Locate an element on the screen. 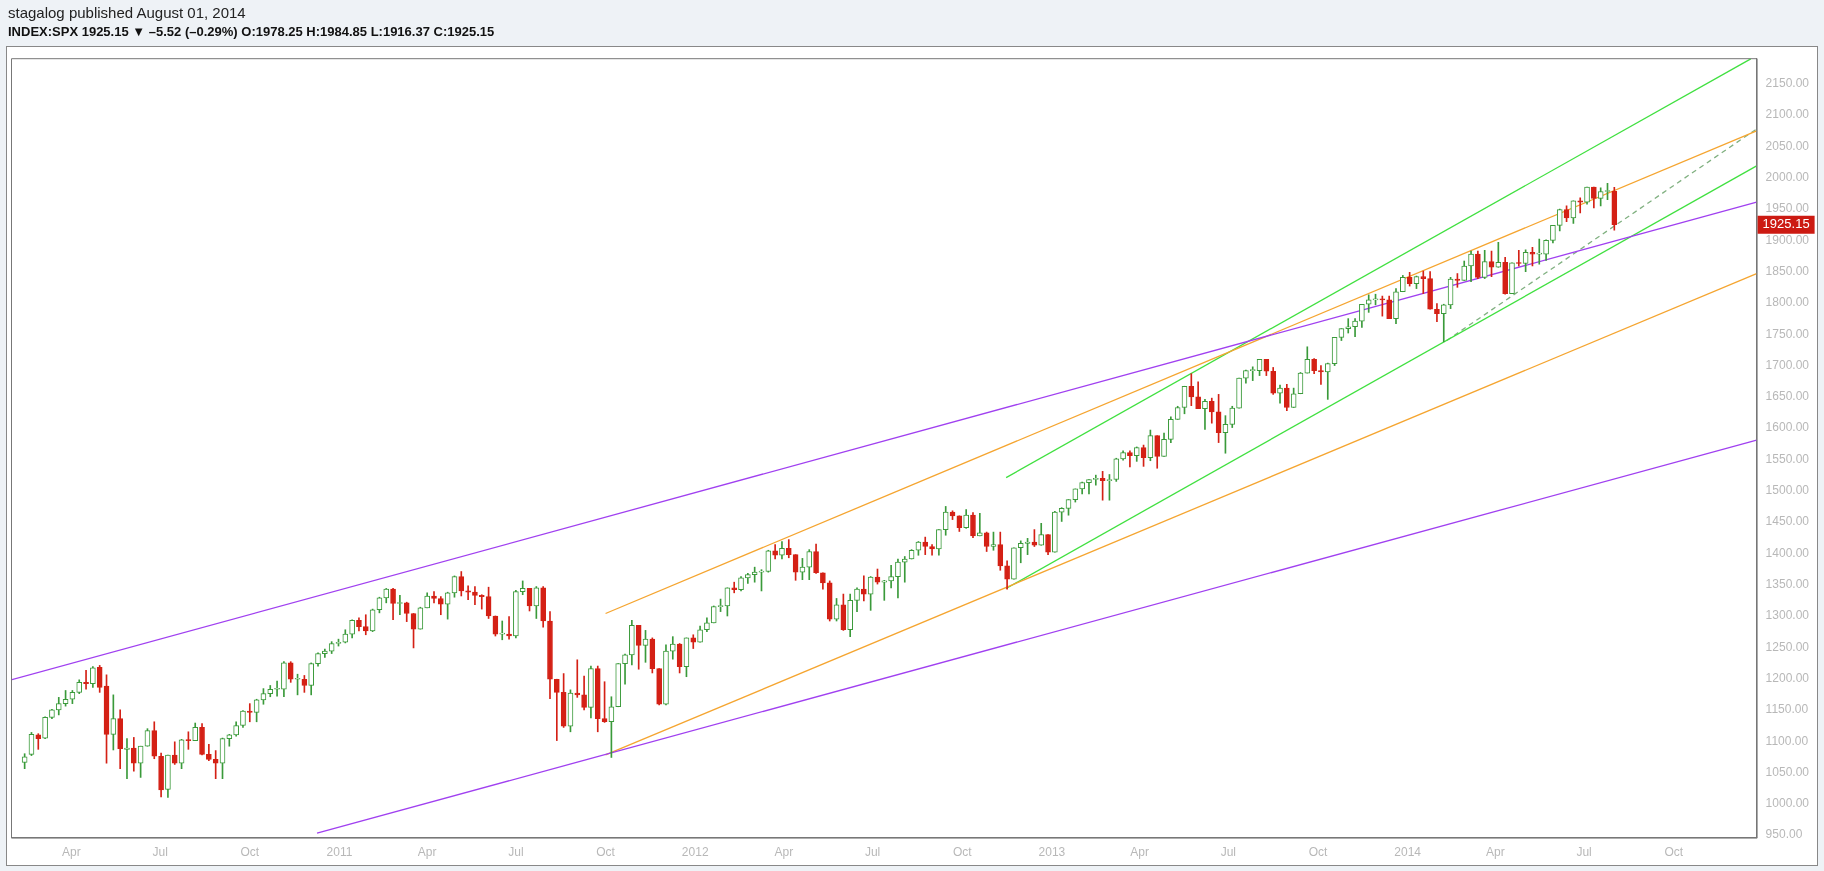 Image resolution: width=1824 pixels, height=871 pixels. y-tick-label: 2050.00 is located at coordinates (1787, 145).